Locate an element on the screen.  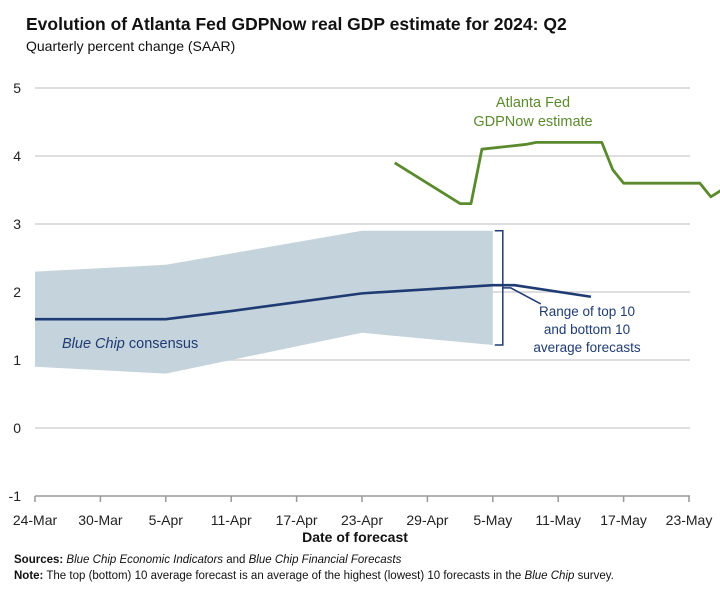
y-tick-label: 5 is located at coordinates (17, 88).